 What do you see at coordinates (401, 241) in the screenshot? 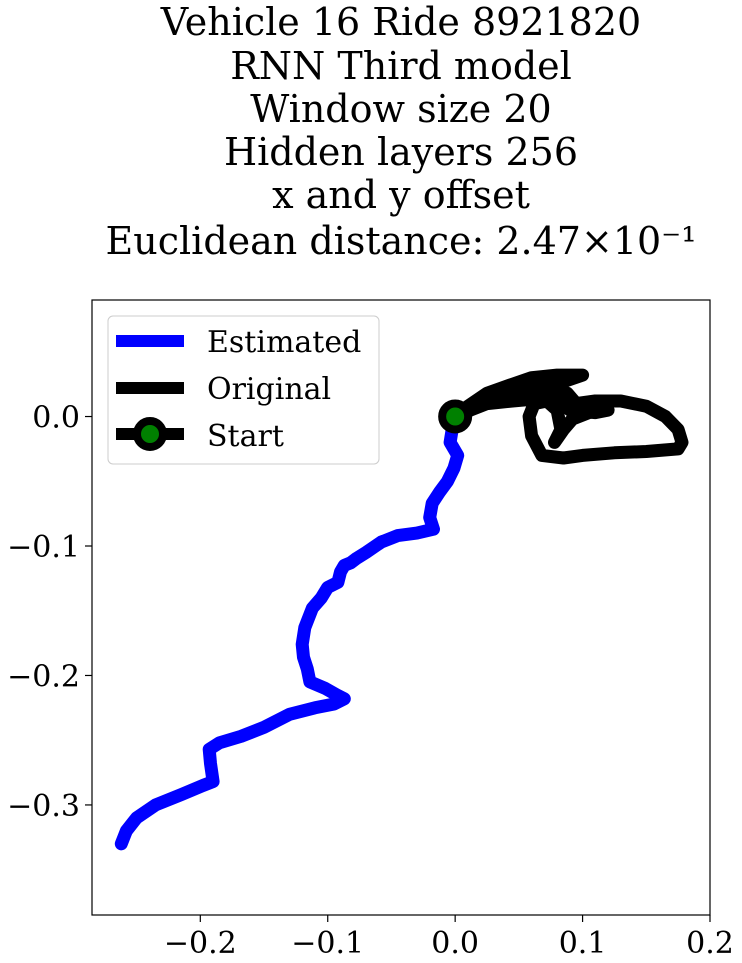
I see `title-line-6: Euclidean distance: 2.47×10⁻¹` at bounding box center [401, 241].